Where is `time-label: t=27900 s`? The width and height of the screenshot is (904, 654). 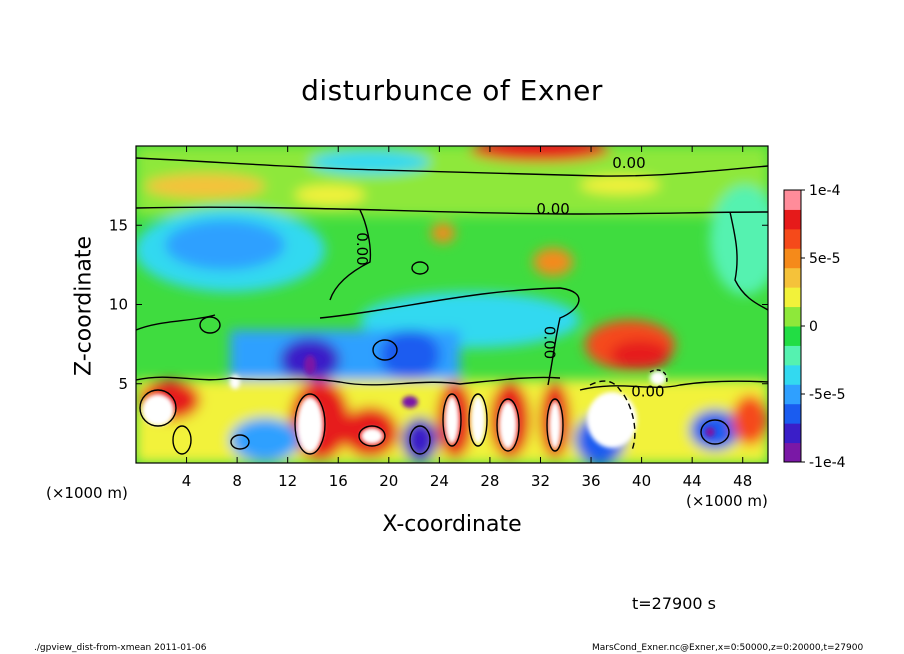
time-label: t=27900 s is located at coordinates (674, 603).